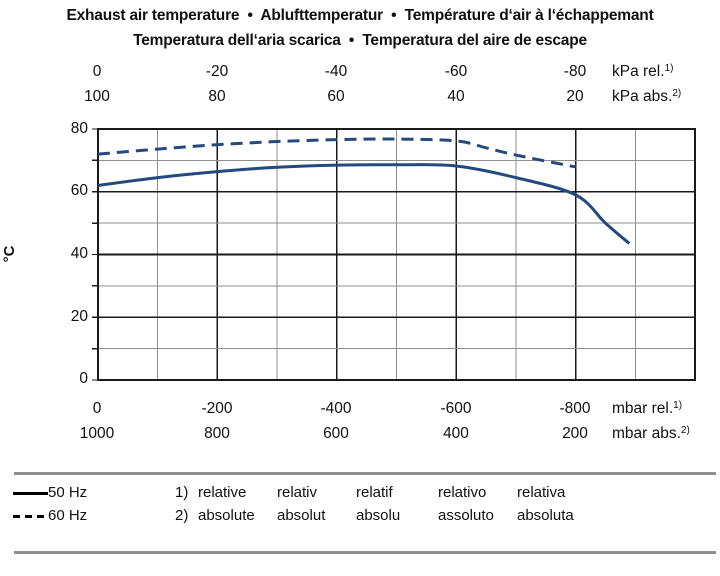 The height and width of the screenshot is (576, 720). I want to click on series-50-hz, so click(364, 204).